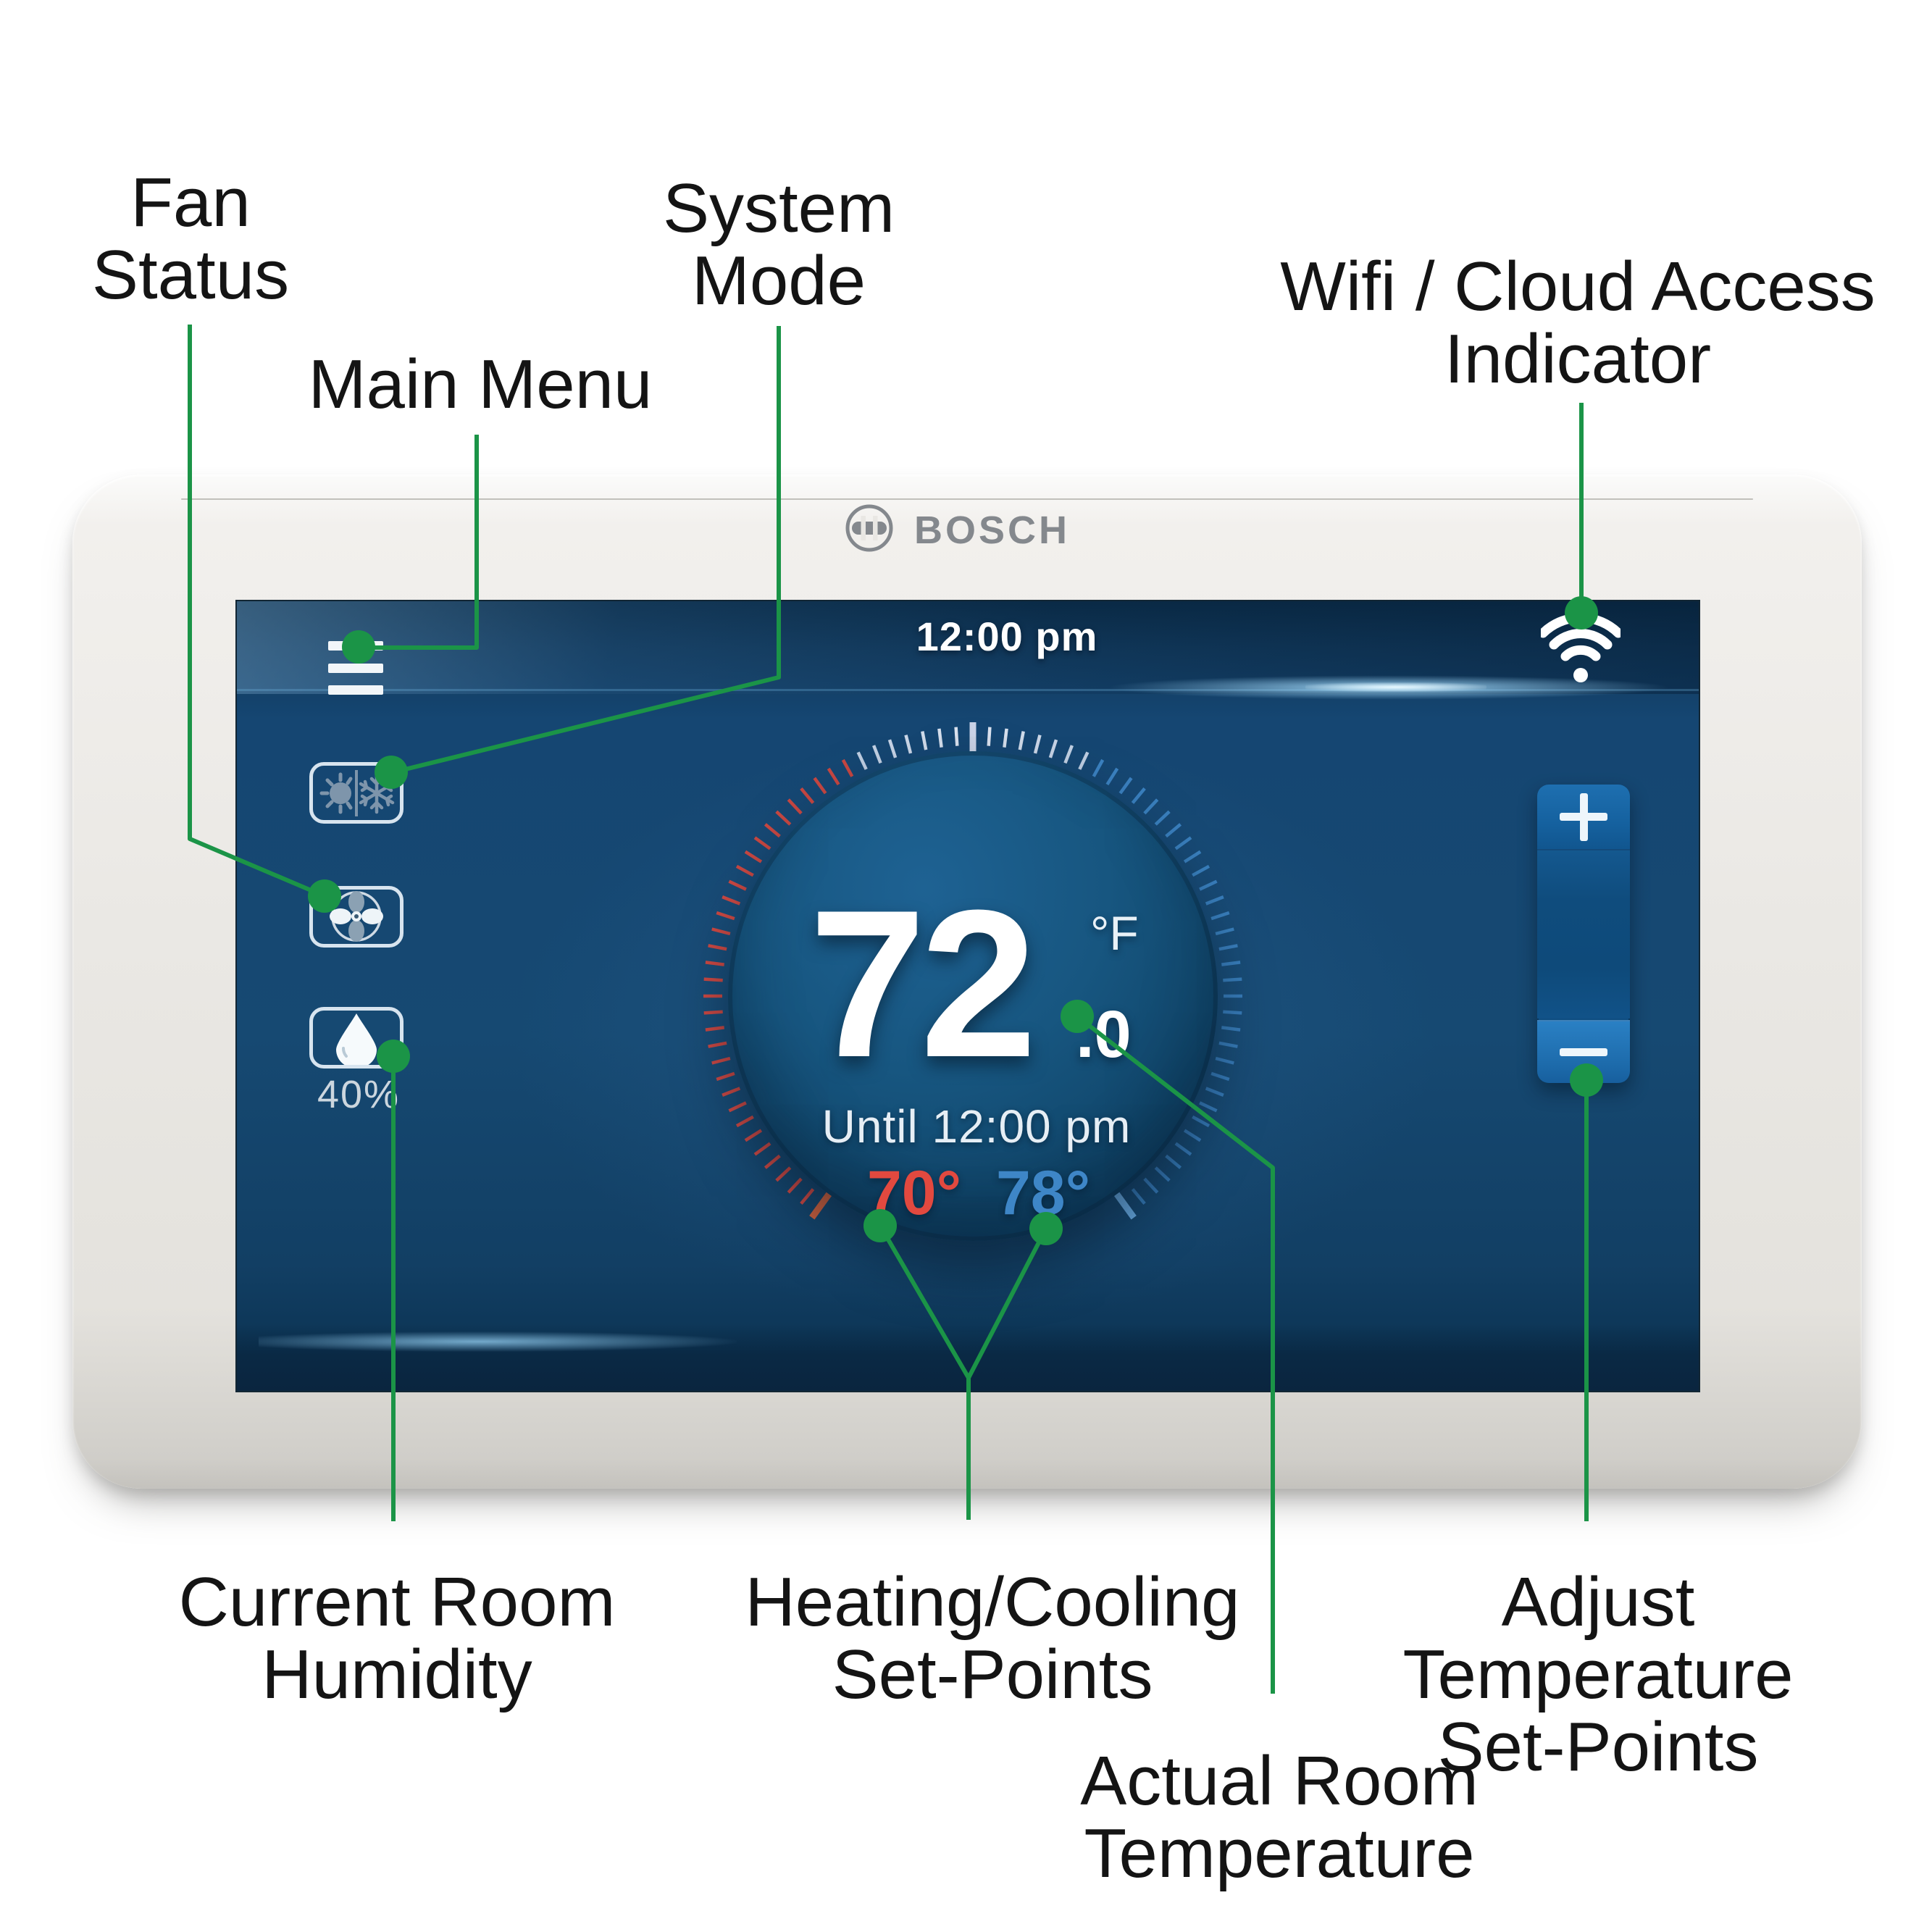  What do you see at coordinates (869, 528) in the screenshot?
I see `bosch-armature-icon` at bounding box center [869, 528].